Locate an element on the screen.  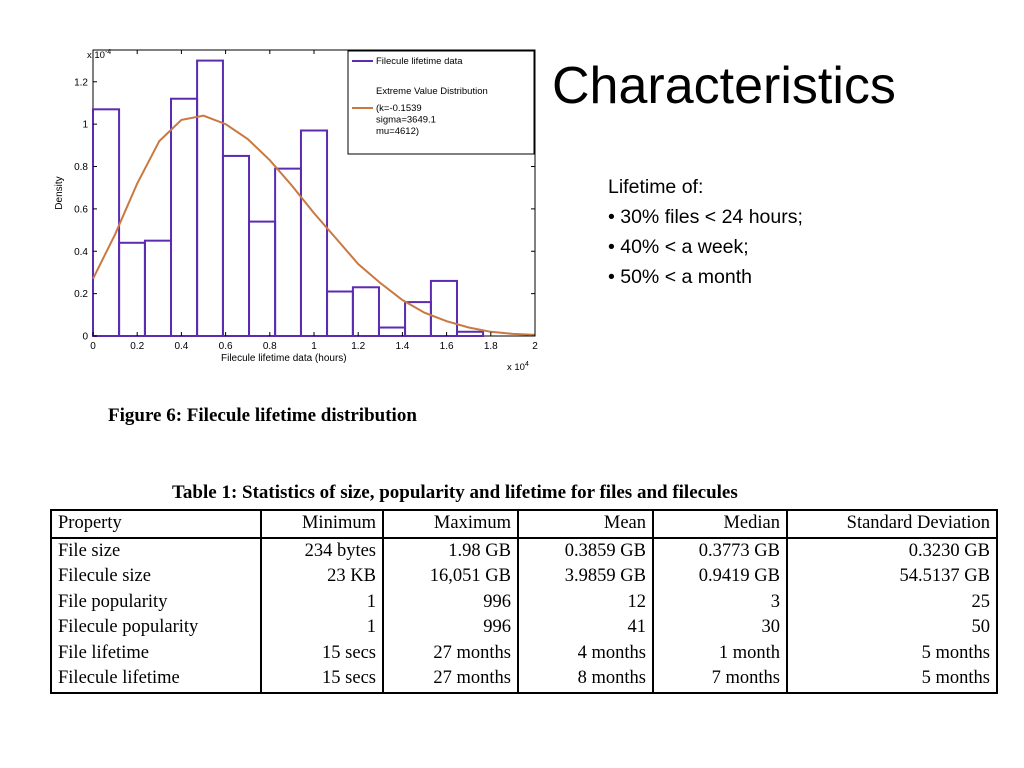
bullet-item: • 40% < a week; is located at coordinates (678, 247).